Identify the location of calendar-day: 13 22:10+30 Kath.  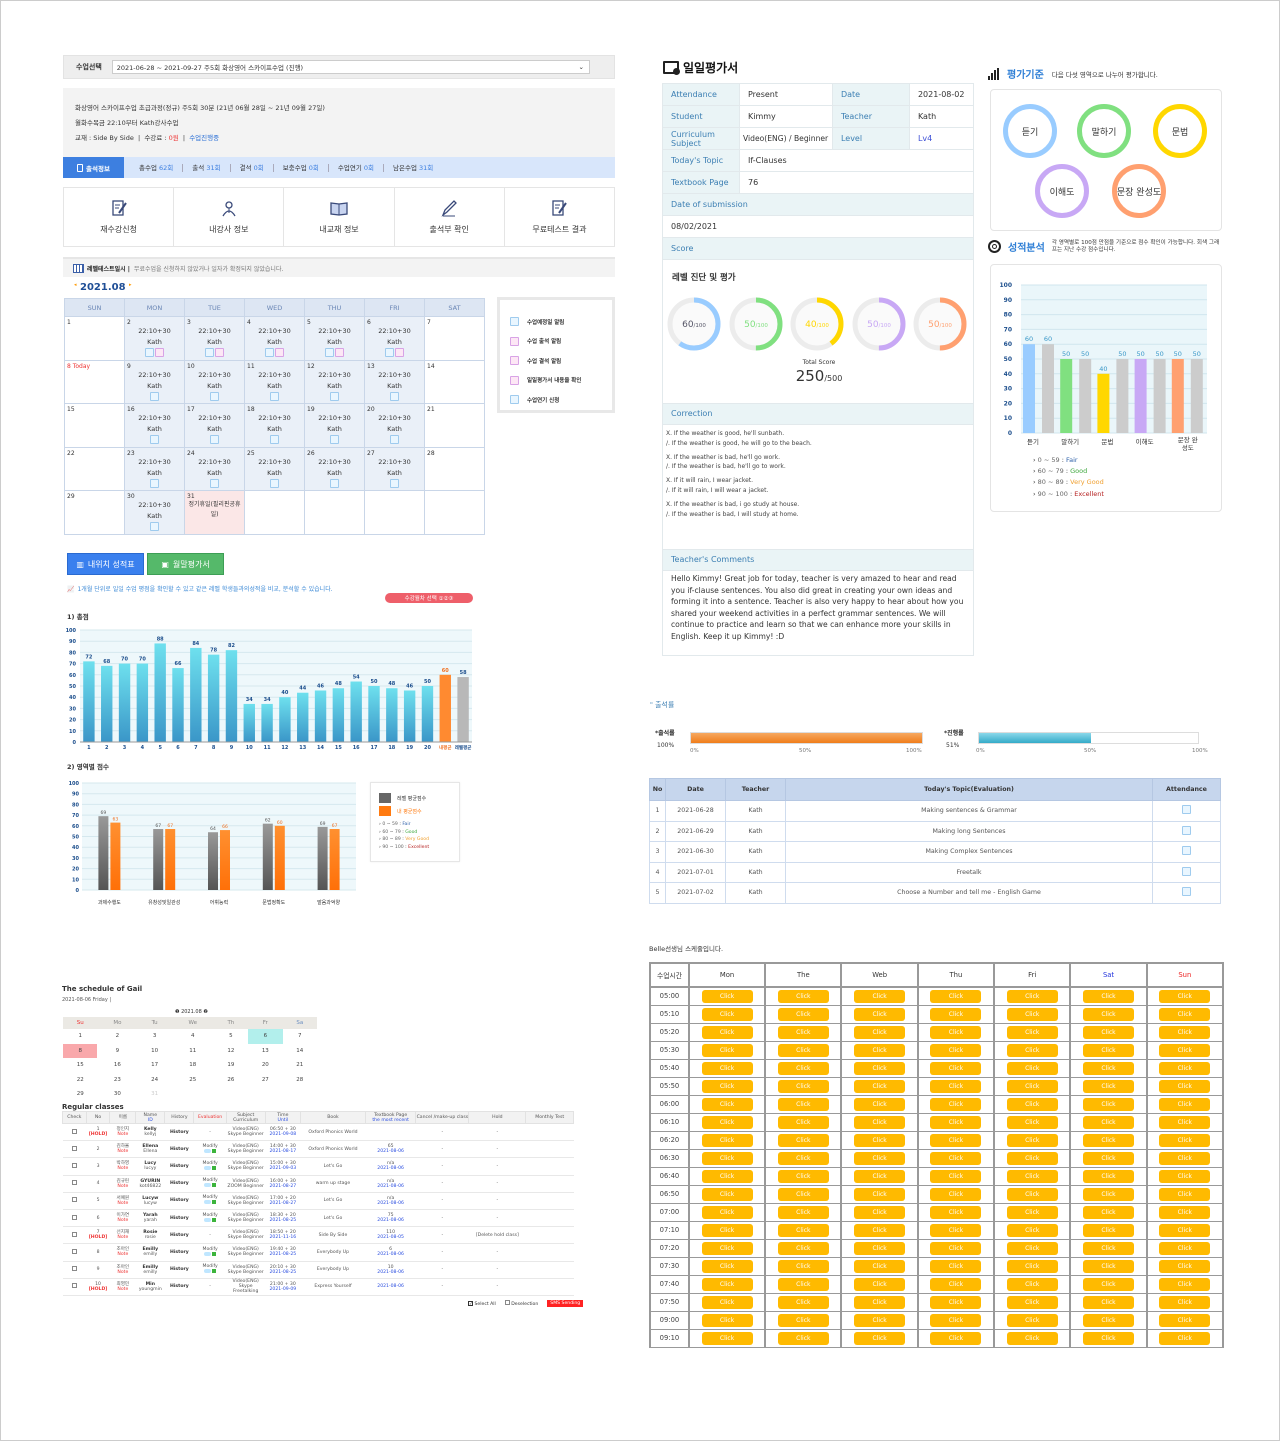
(394, 381).